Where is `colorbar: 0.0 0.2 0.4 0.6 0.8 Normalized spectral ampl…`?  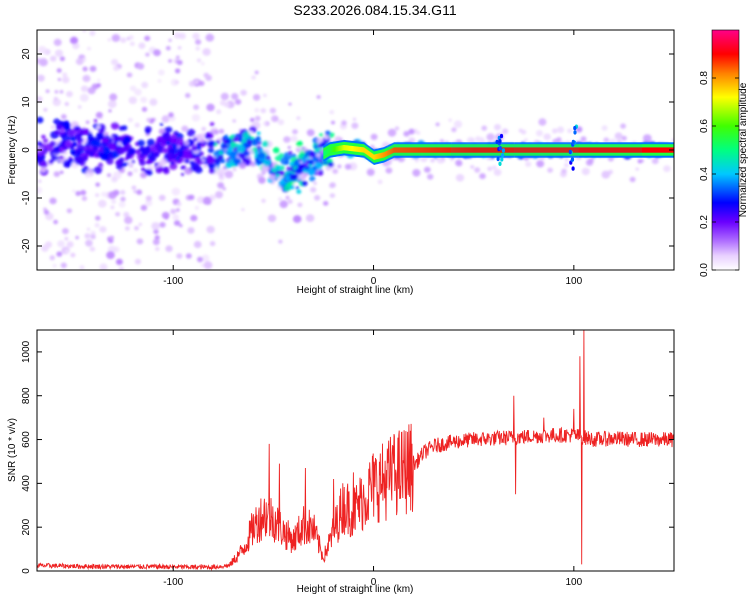
colorbar: 0.0 0.2 0.4 0.6 0.8 Normalized spectral ampl… is located at coordinates (724, 153).